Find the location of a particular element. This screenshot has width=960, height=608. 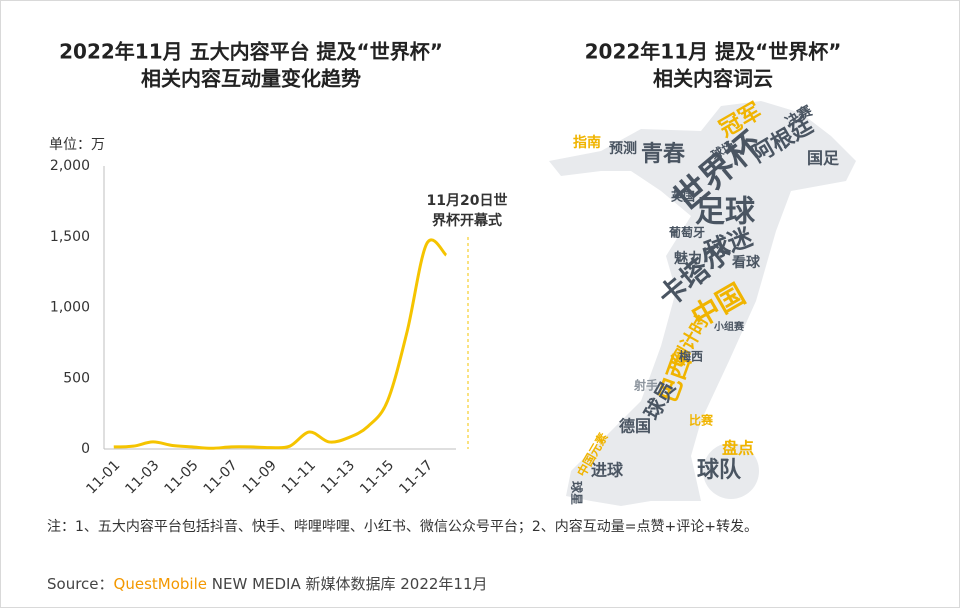

word: 比赛 is located at coordinates (701, 420).